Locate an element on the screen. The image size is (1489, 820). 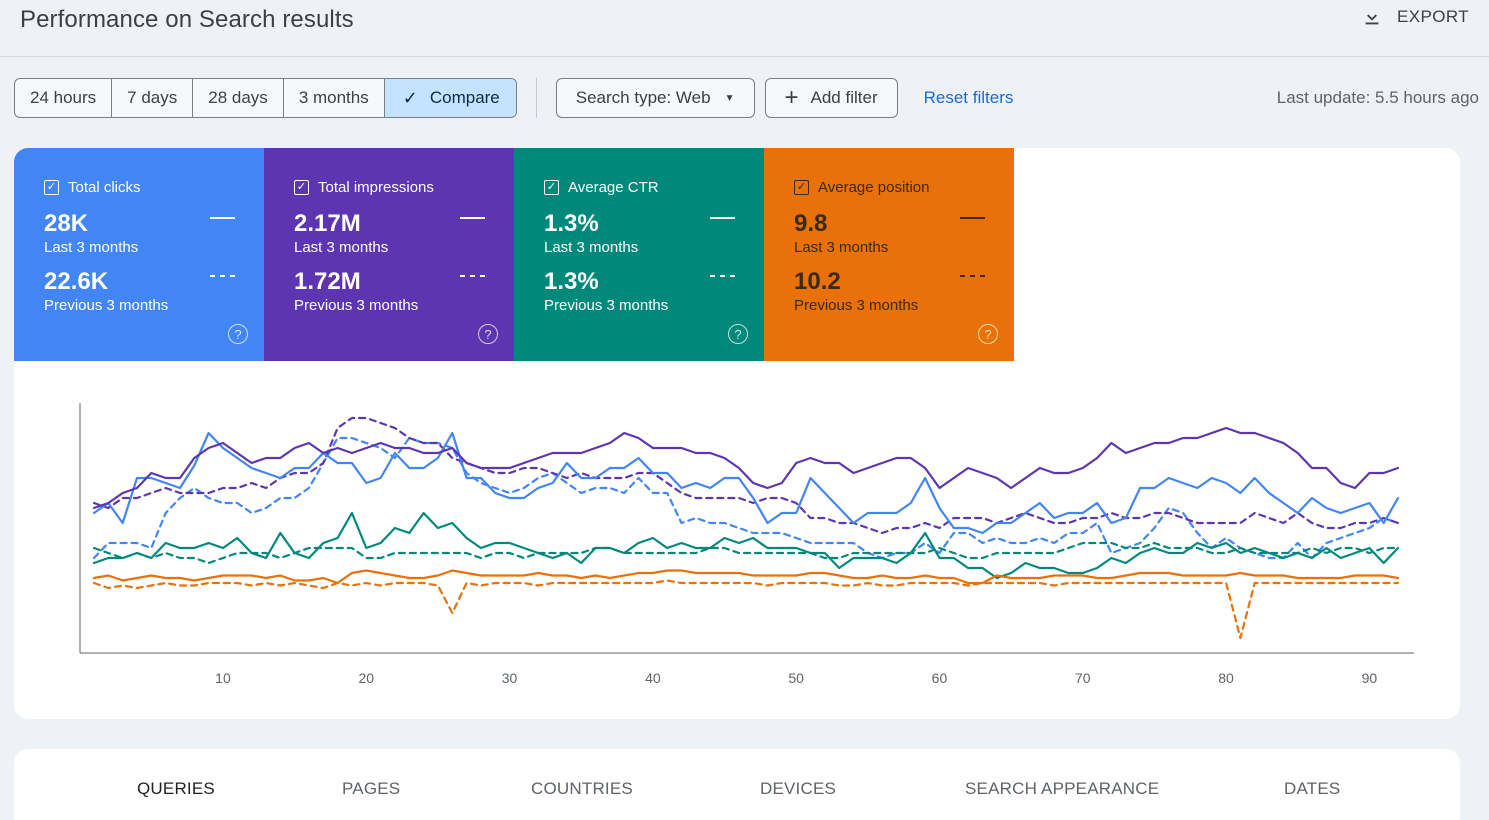
tab-search-appearance: SEARCH APPEARANCE is located at coordinates (1062, 788).